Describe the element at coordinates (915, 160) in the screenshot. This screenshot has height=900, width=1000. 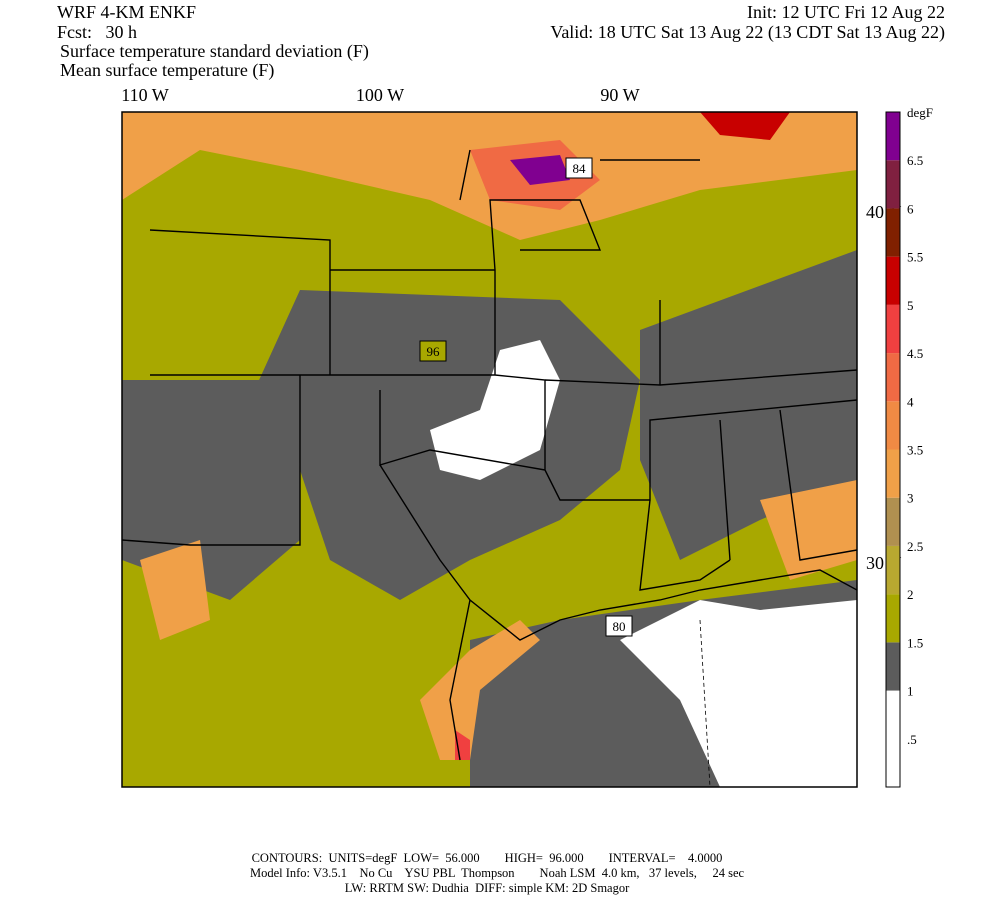
I see `colorbar-label: 6.5` at that location.